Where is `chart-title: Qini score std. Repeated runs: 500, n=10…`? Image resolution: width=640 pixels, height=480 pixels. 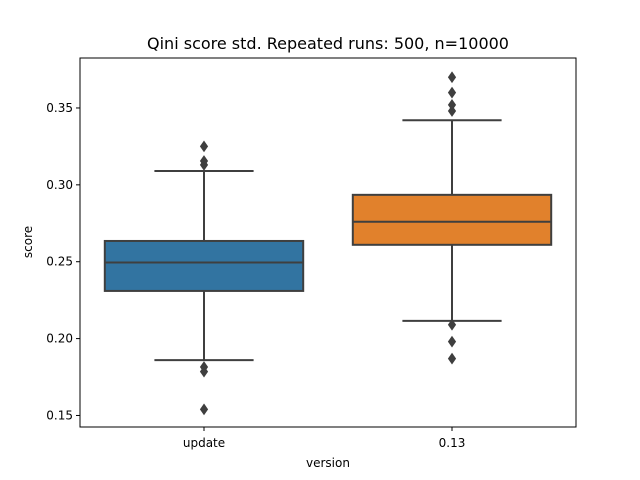 chart-title: Qini score std. Repeated runs: 500, n=10… is located at coordinates (328, 43).